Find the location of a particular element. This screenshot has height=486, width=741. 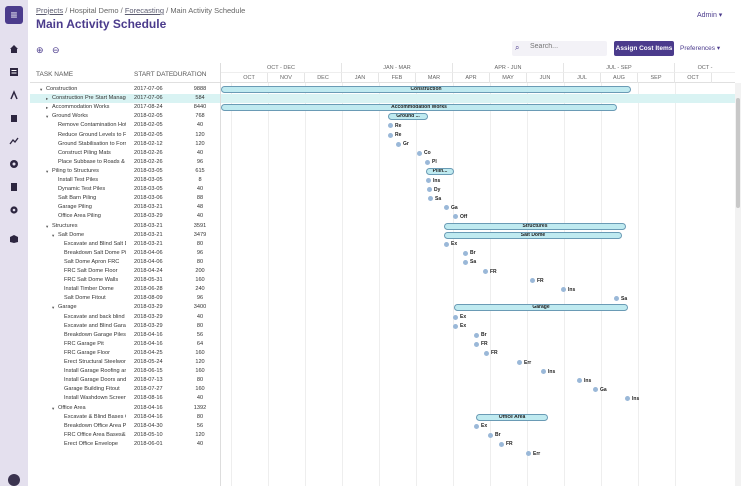

task-row: ▾ Structures 2018-03-21 3591 is located at coordinates (125, 226).